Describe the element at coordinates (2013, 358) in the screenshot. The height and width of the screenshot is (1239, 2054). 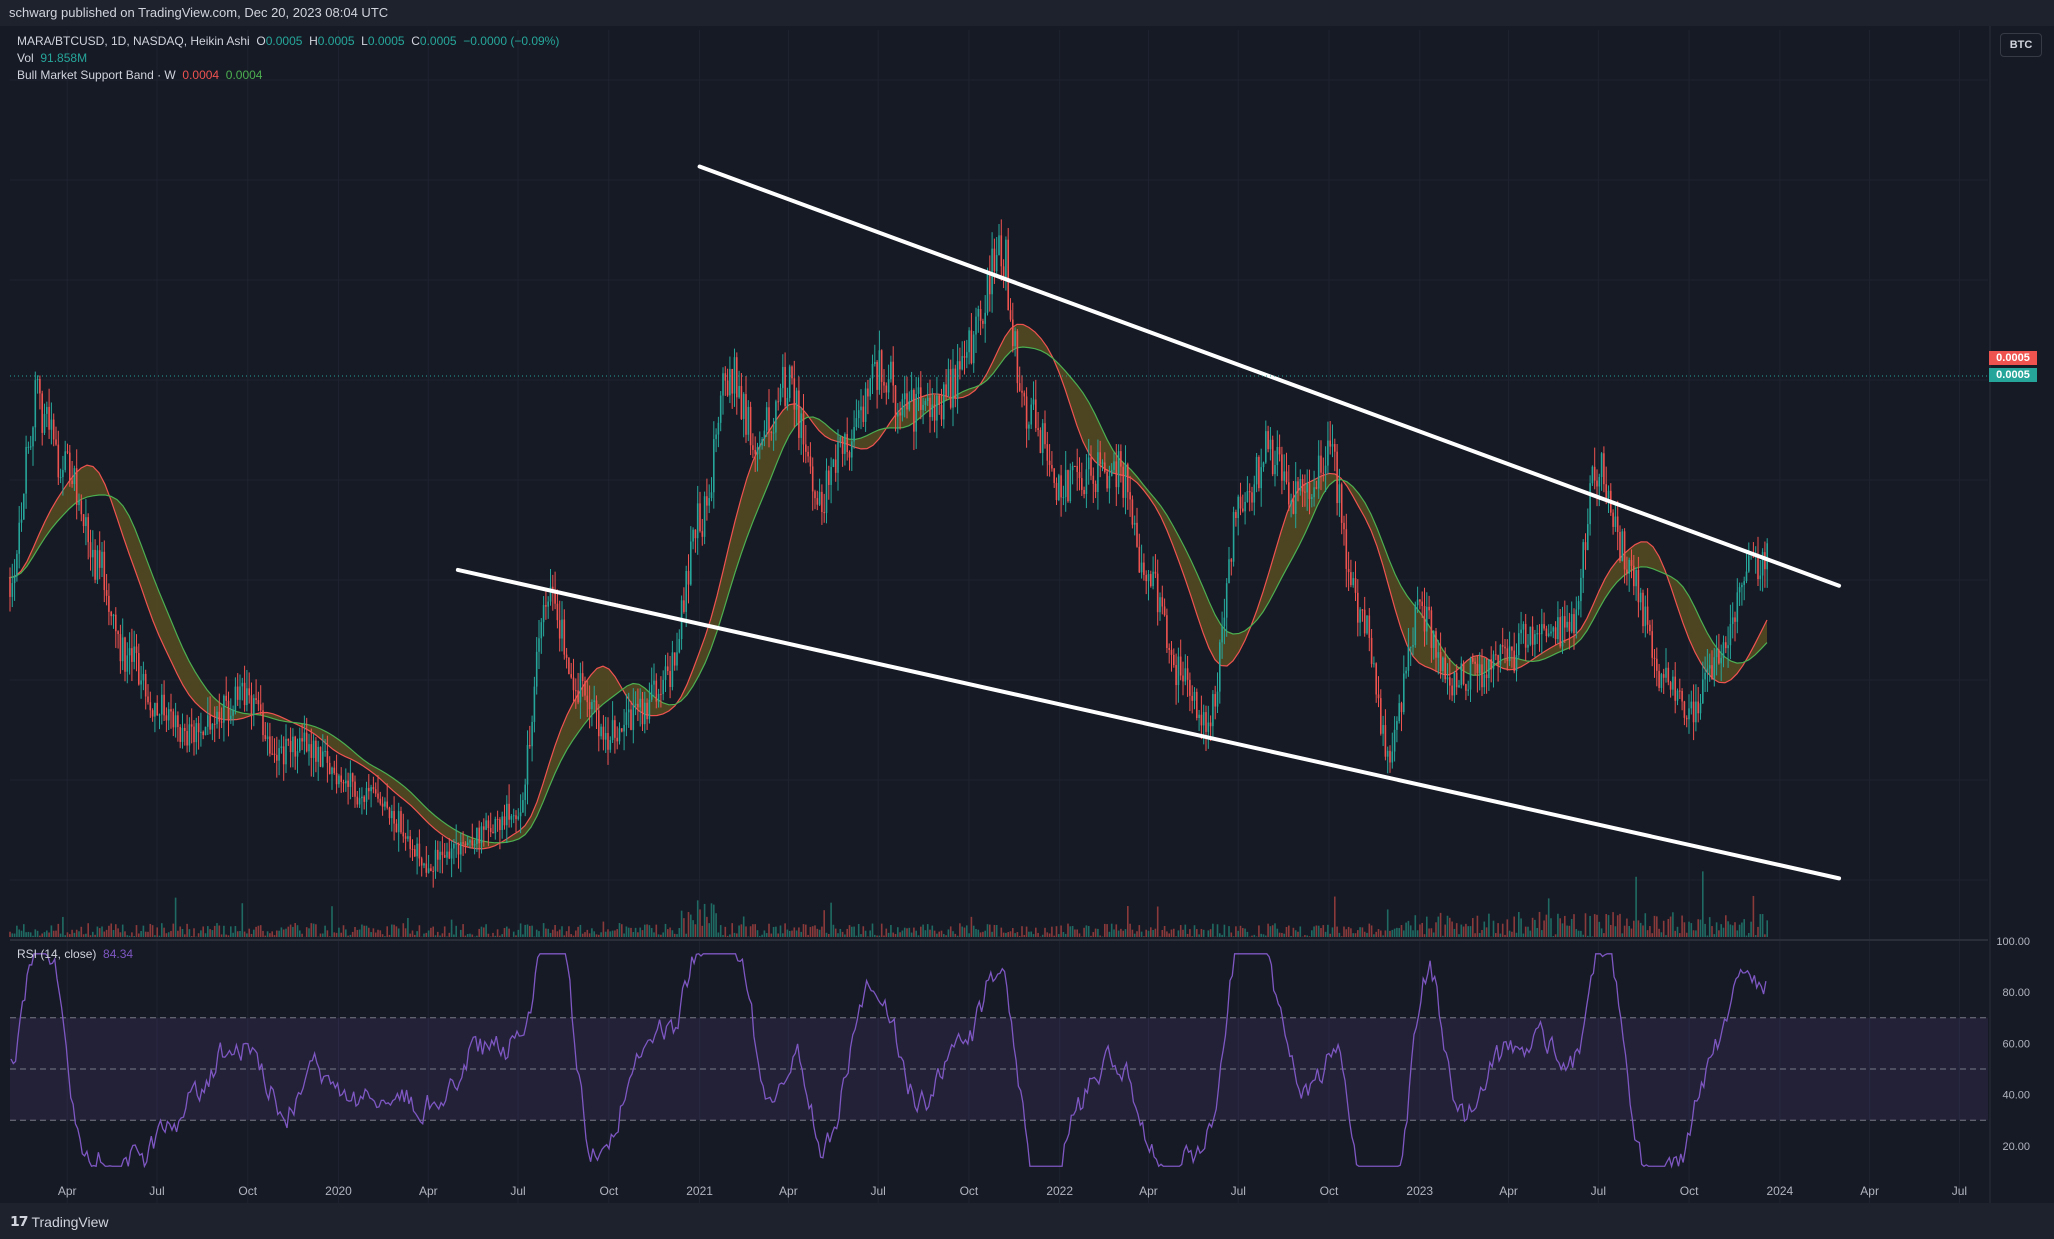
I see `price-tag-upper: 0.0005` at that location.